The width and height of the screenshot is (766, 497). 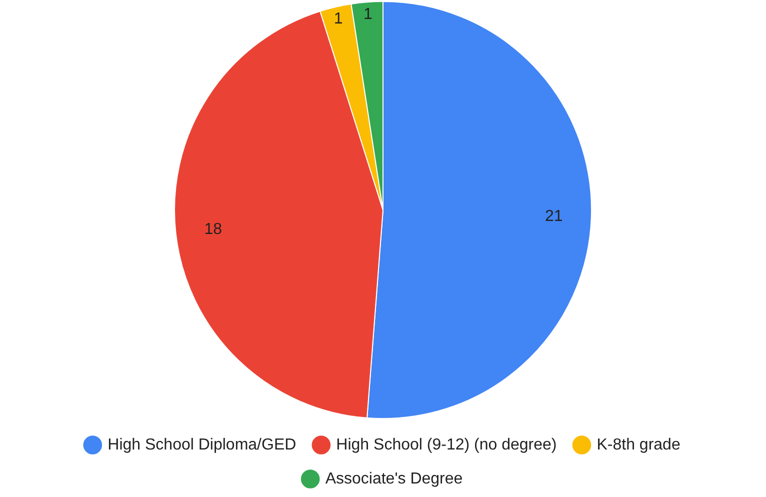 What do you see at coordinates (553, 216) in the screenshot?
I see `data-label: 21` at bounding box center [553, 216].